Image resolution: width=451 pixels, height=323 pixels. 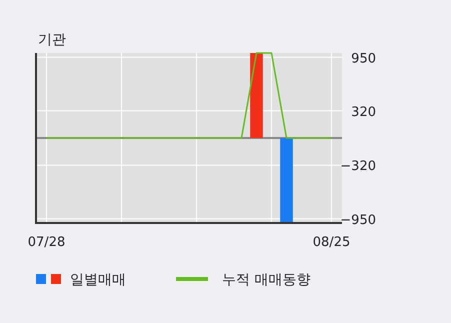 I want to click on legend-label: 누적 매매동향, so click(x=266, y=280).